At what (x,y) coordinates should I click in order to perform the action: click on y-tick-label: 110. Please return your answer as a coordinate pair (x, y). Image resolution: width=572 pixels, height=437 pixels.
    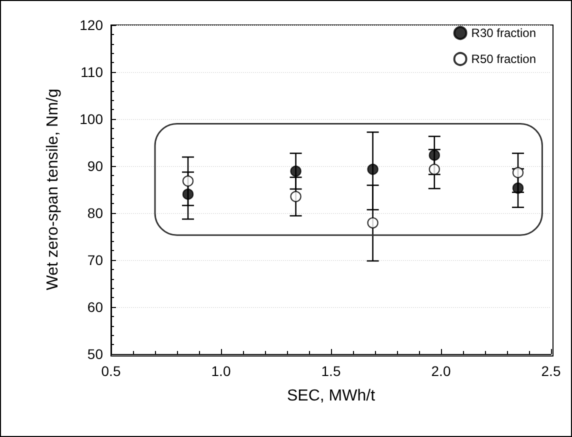
    Looking at the image, I should click on (92, 72).